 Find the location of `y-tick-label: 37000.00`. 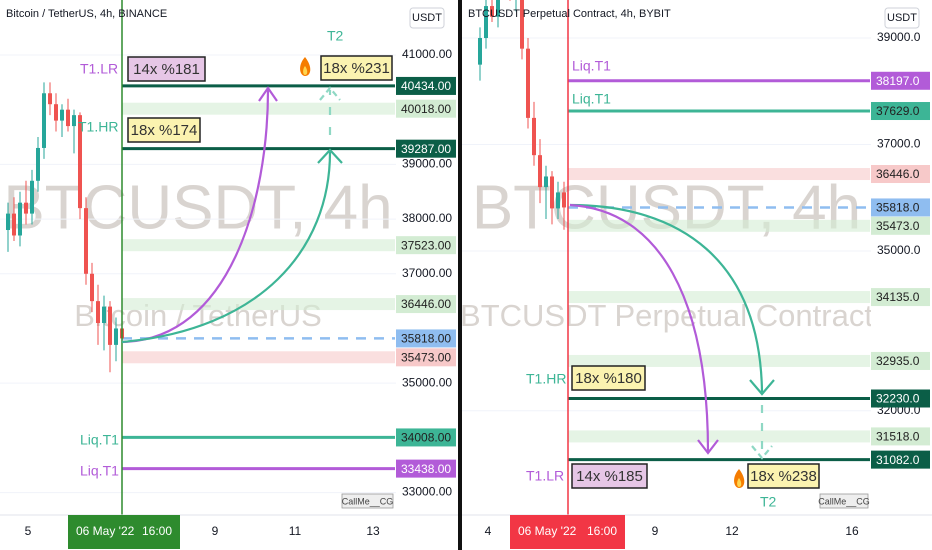

y-tick-label: 37000.00 is located at coordinates (427, 273).